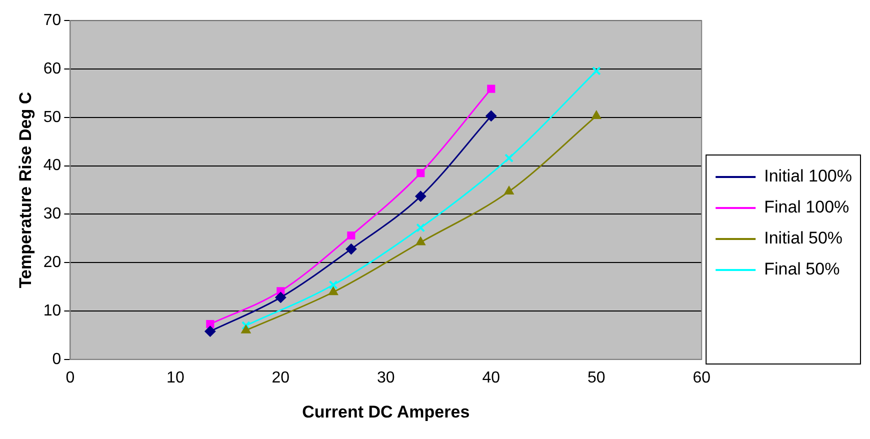 Image resolution: width=870 pixels, height=439 pixels. I want to click on y-tick-label: 30, so click(52, 214).